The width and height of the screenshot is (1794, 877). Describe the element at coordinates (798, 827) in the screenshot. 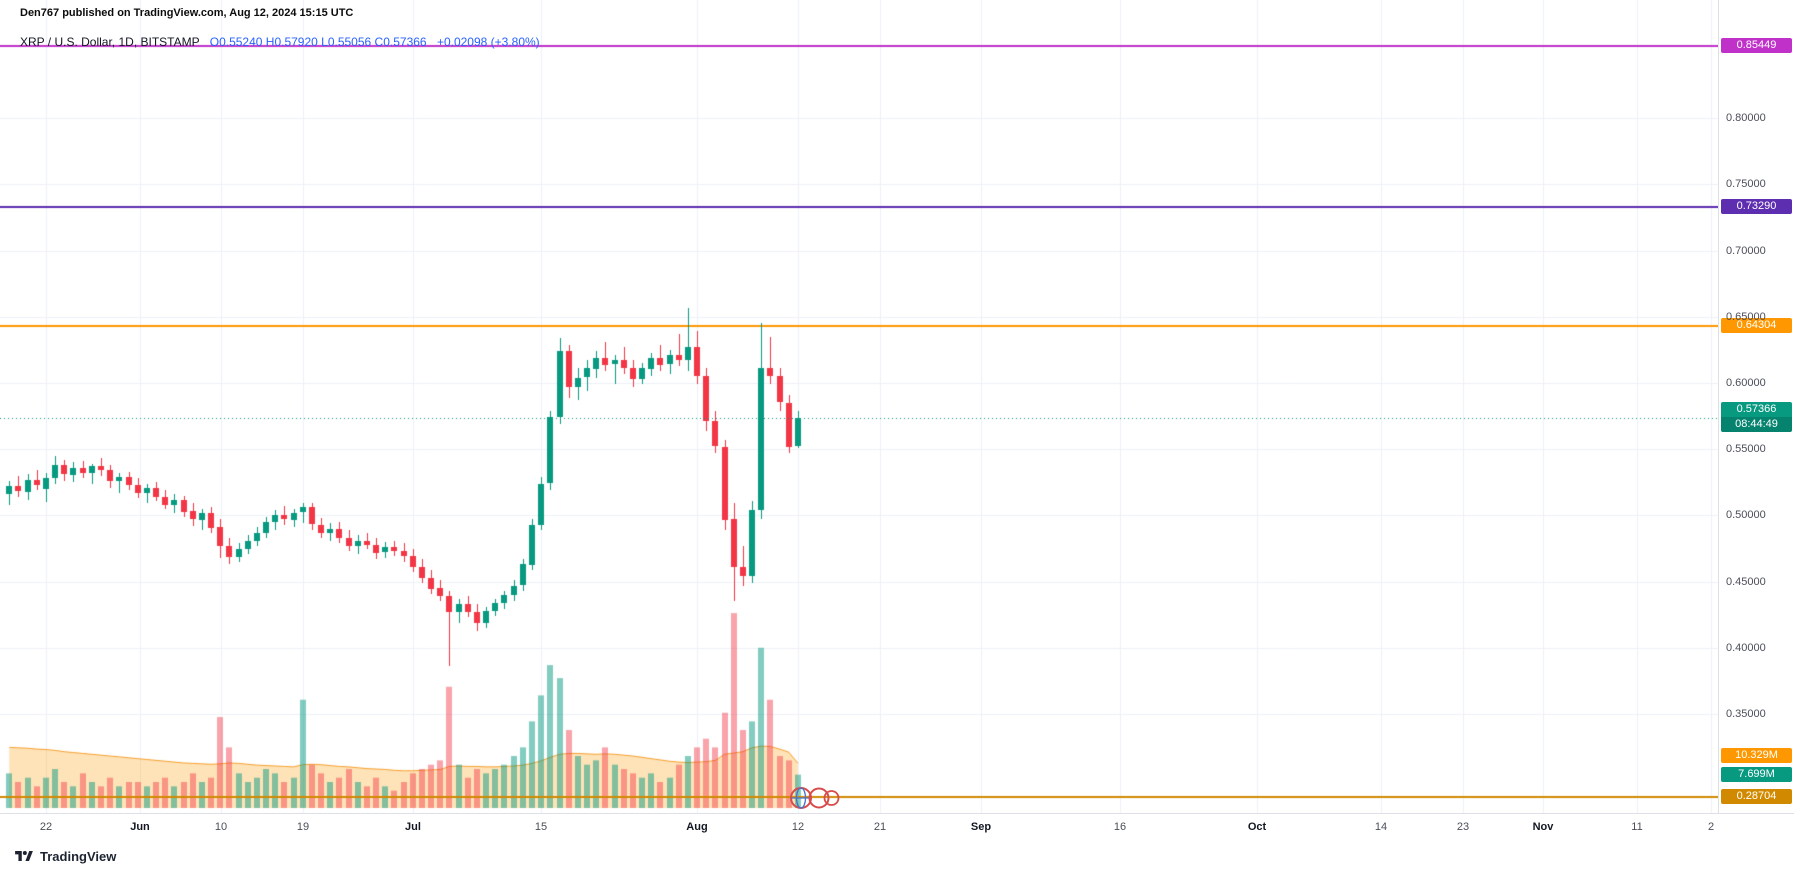

I see `time-label-12: 12` at that location.